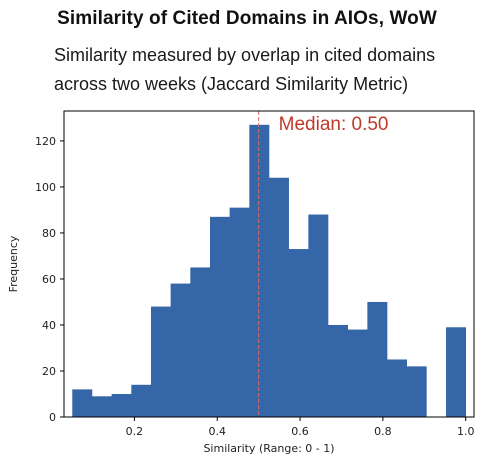 The height and width of the screenshot is (465, 494). What do you see at coordinates (300, 431) in the screenshot?
I see `x-tick-label: 0.6` at bounding box center [300, 431].